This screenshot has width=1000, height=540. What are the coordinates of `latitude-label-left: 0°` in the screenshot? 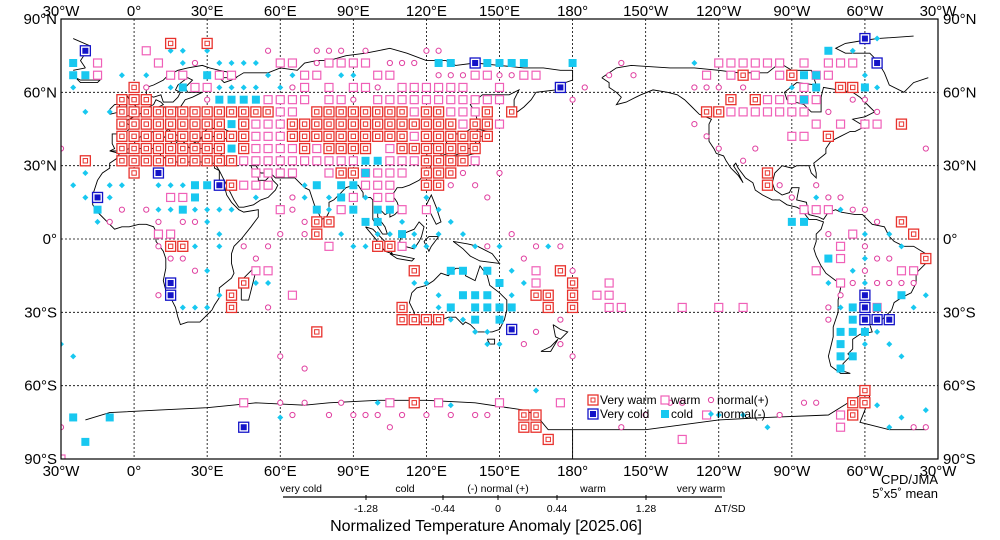 It's located at (50, 239).